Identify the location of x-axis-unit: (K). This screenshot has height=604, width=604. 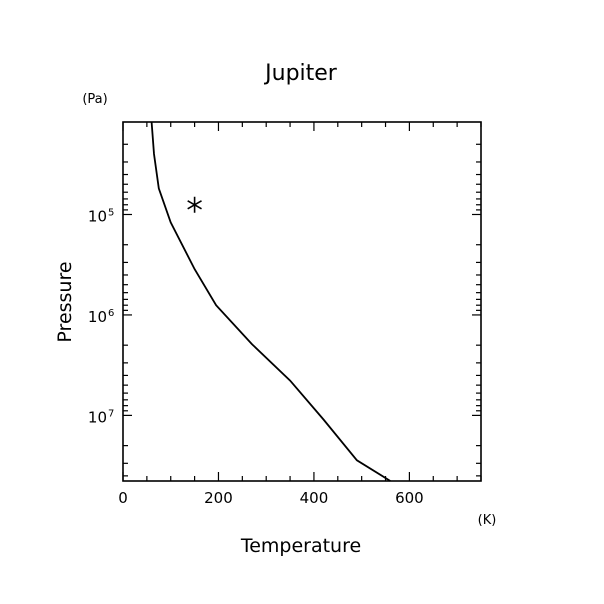
(487, 520).